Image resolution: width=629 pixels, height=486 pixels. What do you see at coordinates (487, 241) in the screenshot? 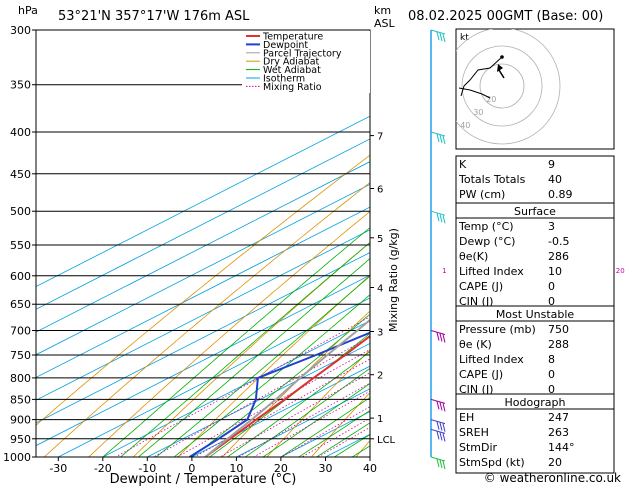
I see `stat-label: Dewp (°C)` at bounding box center [487, 241].